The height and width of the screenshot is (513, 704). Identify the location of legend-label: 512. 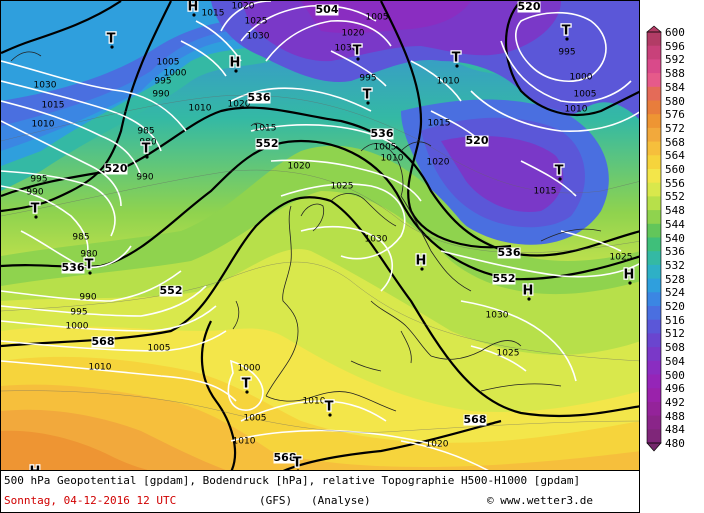
(675, 334).